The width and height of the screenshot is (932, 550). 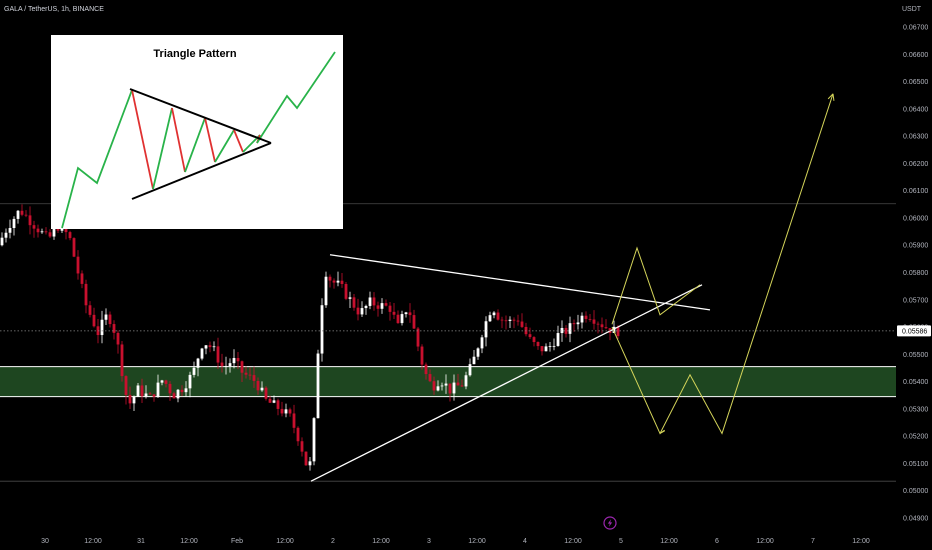 What do you see at coordinates (914, 331) in the screenshot?
I see `last-price-tag: 0.05586` at bounding box center [914, 331].